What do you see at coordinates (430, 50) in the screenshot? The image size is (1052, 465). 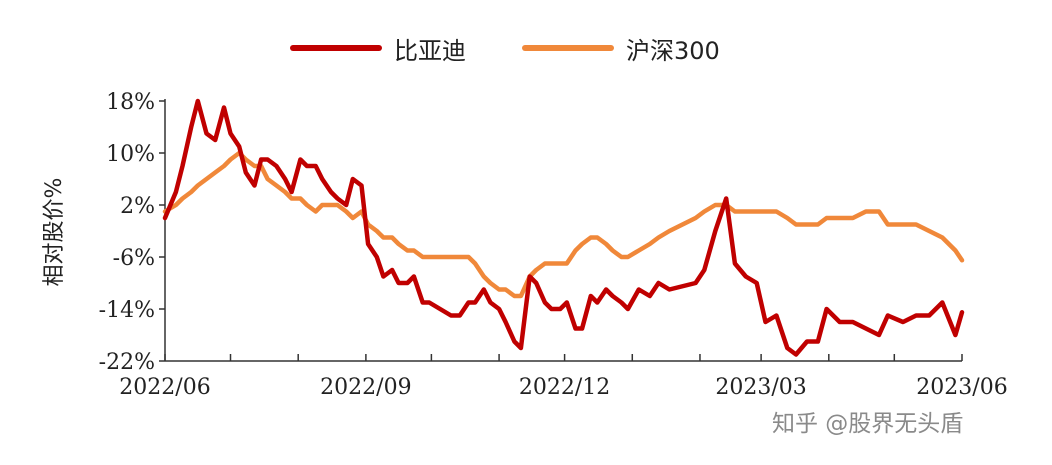 I see `legend-label-byd: 比亚迪` at bounding box center [430, 50].